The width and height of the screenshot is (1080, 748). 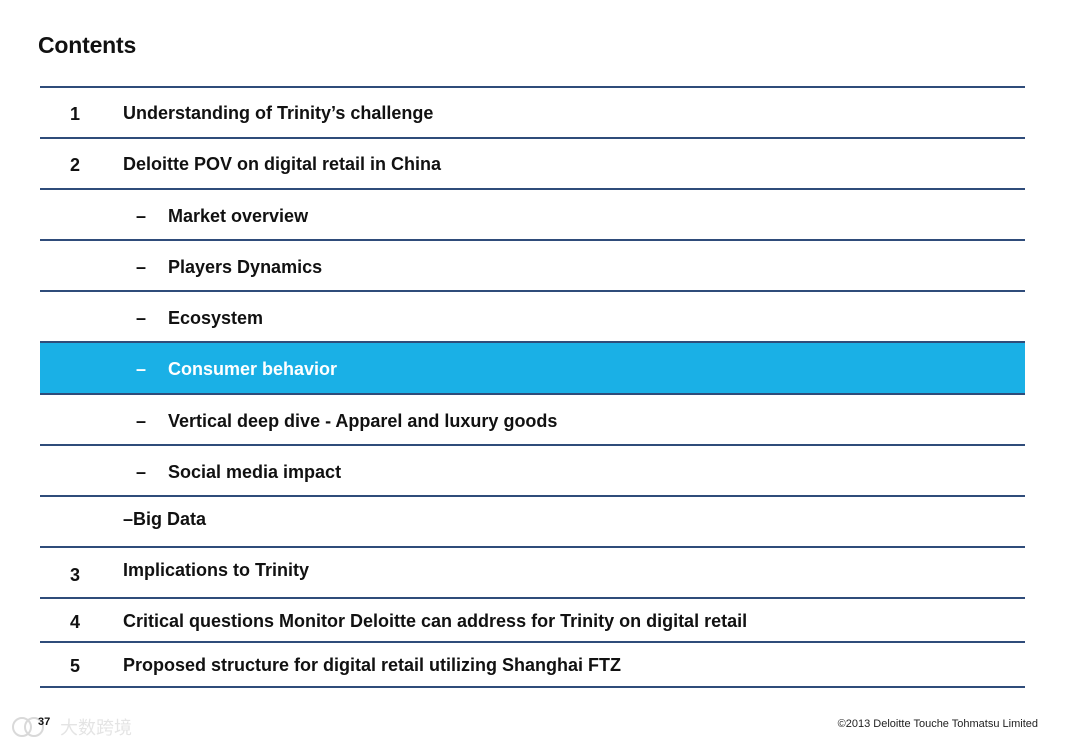 What do you see at coordinates (532, 573) in the screenshot?
I see `toc-item-3: 3 Implications to Trinity` at bounding box center [532, 573].